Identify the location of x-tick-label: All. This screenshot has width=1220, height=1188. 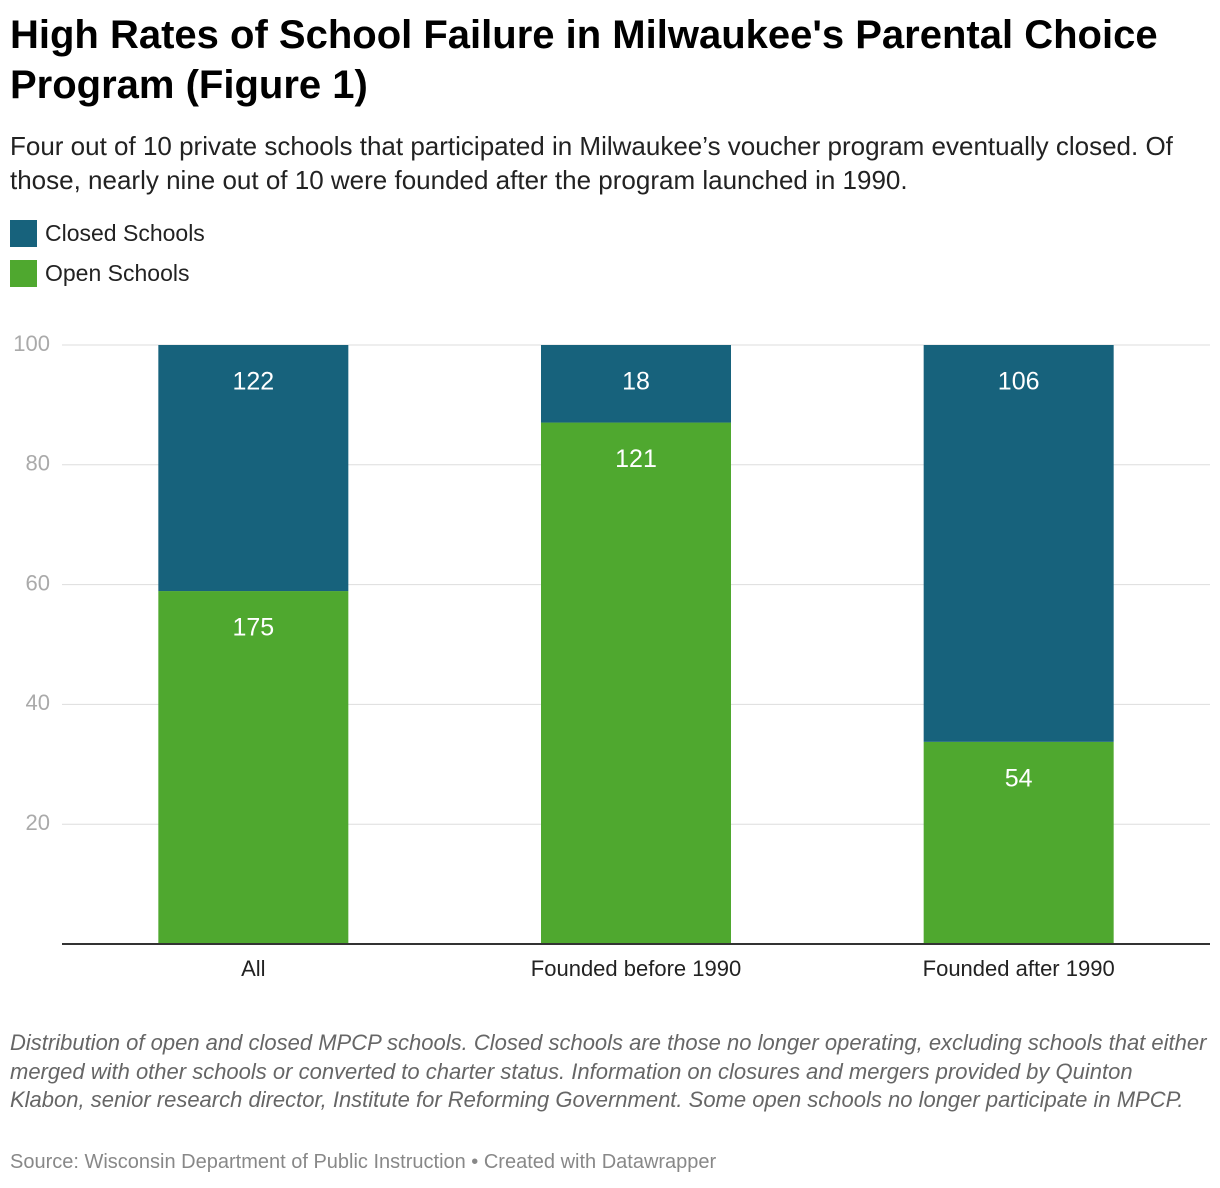
(253, 968).